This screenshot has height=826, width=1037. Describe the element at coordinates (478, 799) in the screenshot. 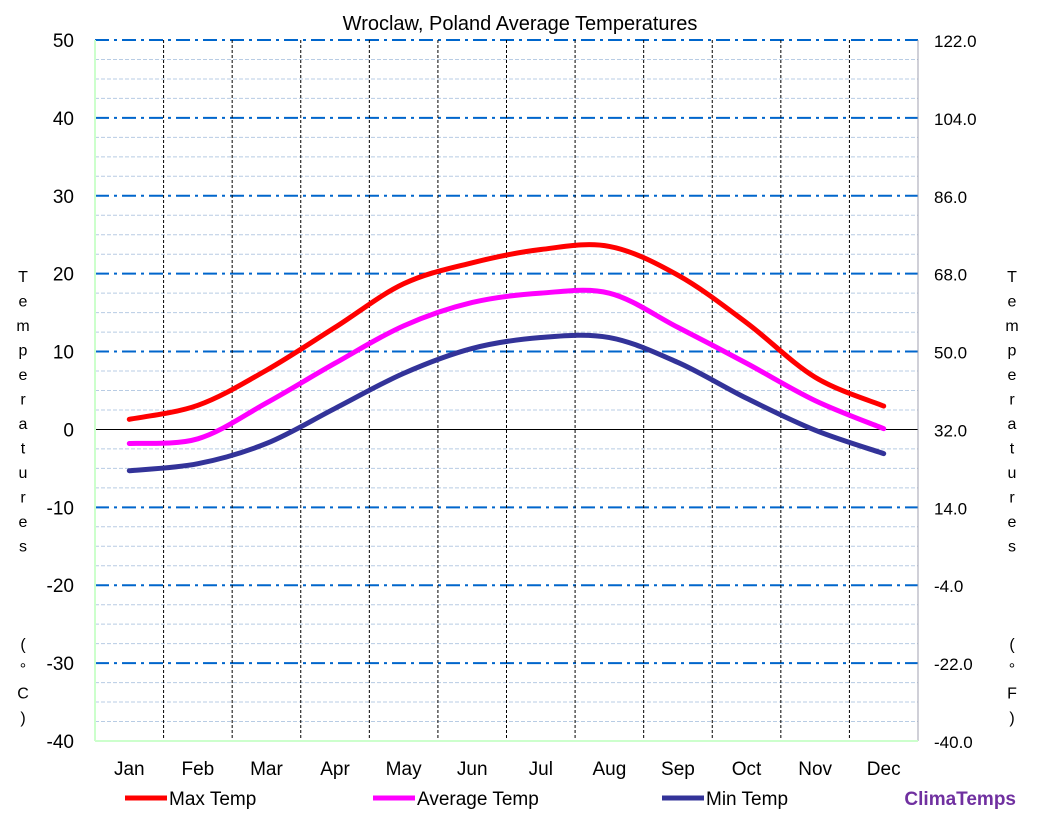

I see `legend-label: Average Temp` at that location.